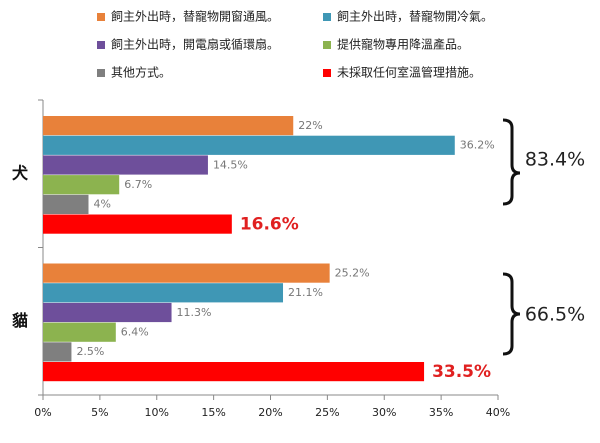  What do you see at coordinates (477, 145) in the screenshot?
I see `value-label: 36.2%` at bounding box center [477, 145].